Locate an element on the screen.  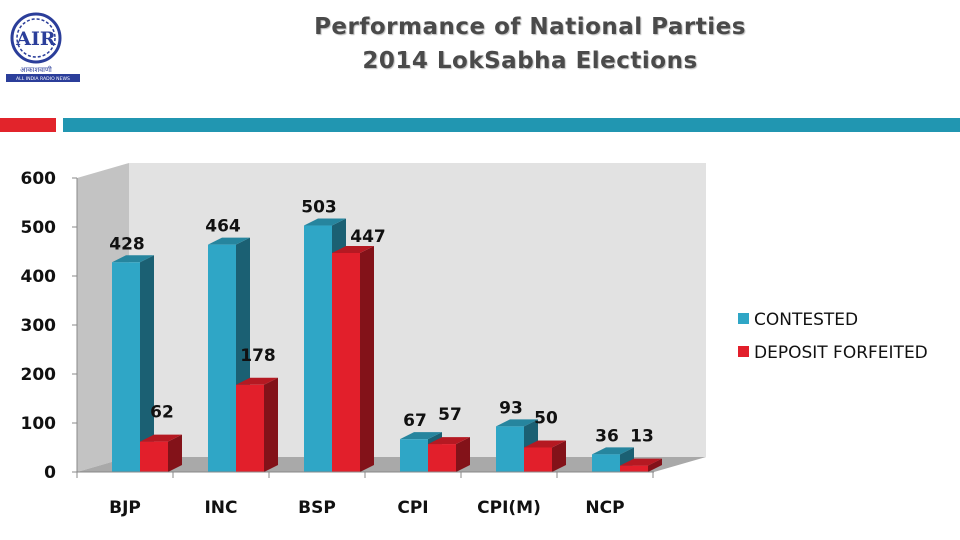
legend-label: DEPOSIT FORFEITED is located at coordinates (841, 353).